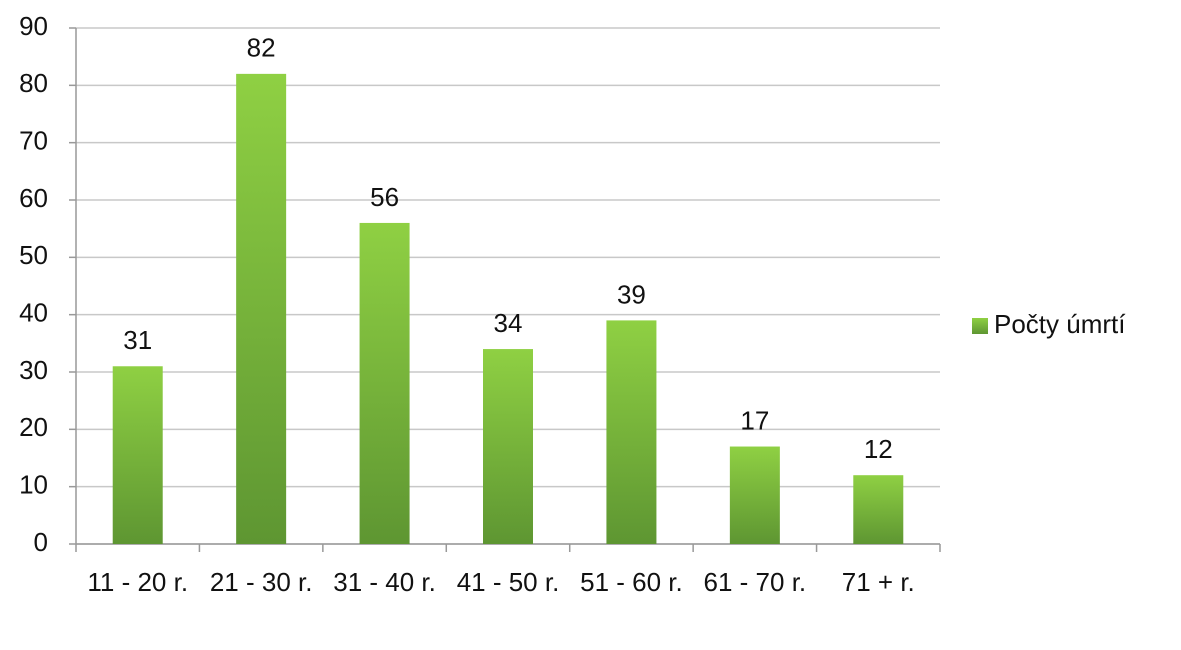  Describe the element at coordinates (754, 420) in the screenshot. I see `data-label: 17` at that location.